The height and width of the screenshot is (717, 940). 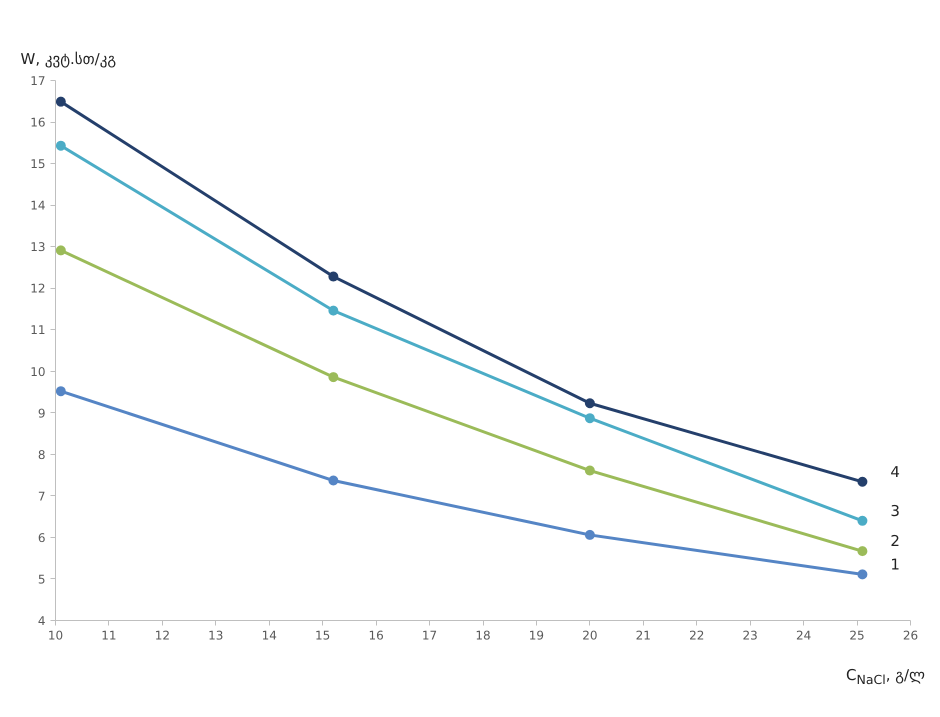 What do you see at coordinates (590, 635) in the screenshot?
I see `x-tick-label: 20` at bounding box center [590, 635].